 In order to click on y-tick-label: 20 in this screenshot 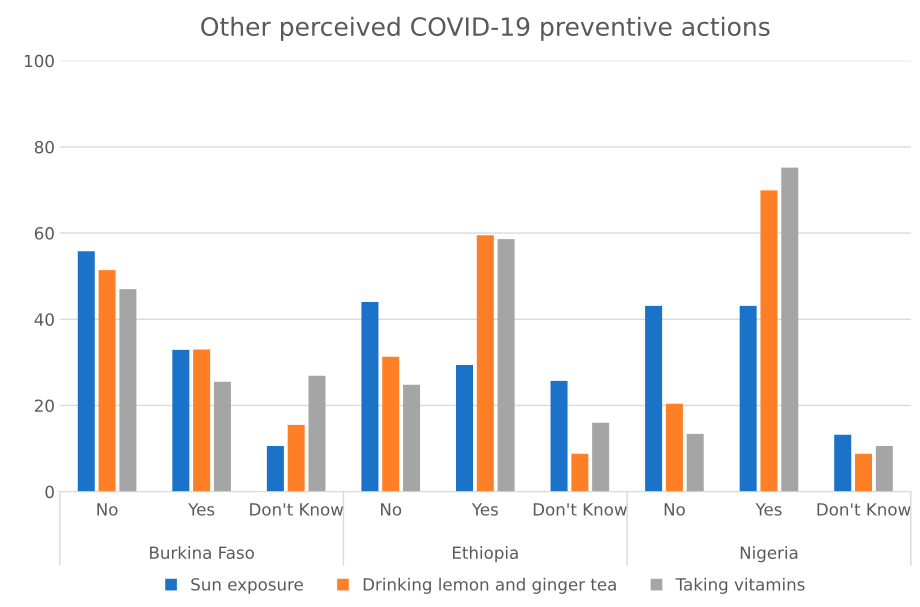, I will do `click(44, 405)`.